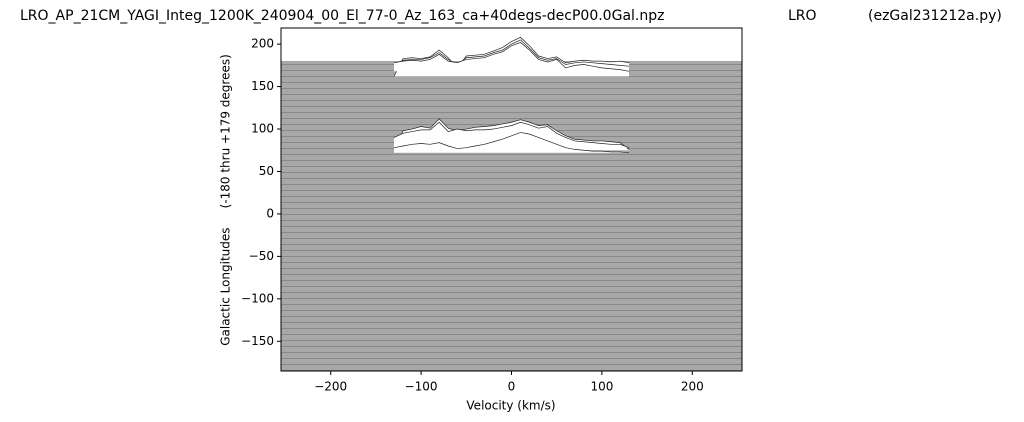 The height and width of the screenshot is (422, 1024). I want to click on chart-subtitle: LRO, so click(802, 16).